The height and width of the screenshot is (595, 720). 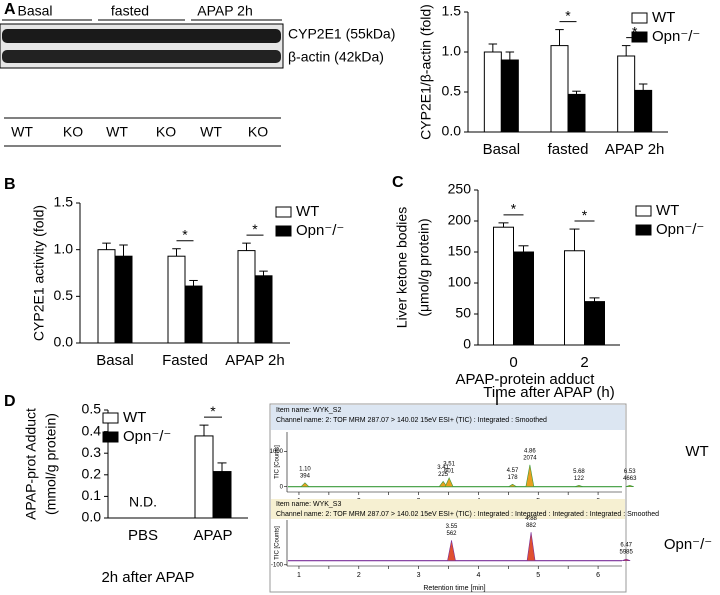 What do you see at coordinates (530, 451) in the screenshot?
I see `peak-rt: 4.86` at bounding box center [530, 451].